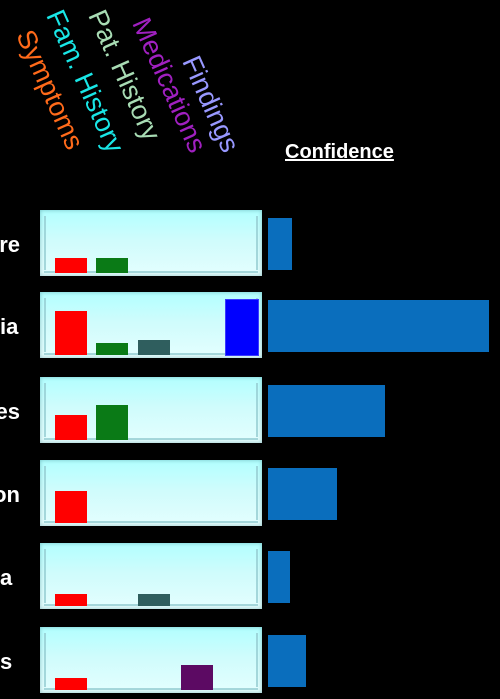 The width and height of the screenshot is (500, 699). What do you see at coordinates (6, 577) in the screenshot?
I see `row-label: a` at bounding box center [6, 577].